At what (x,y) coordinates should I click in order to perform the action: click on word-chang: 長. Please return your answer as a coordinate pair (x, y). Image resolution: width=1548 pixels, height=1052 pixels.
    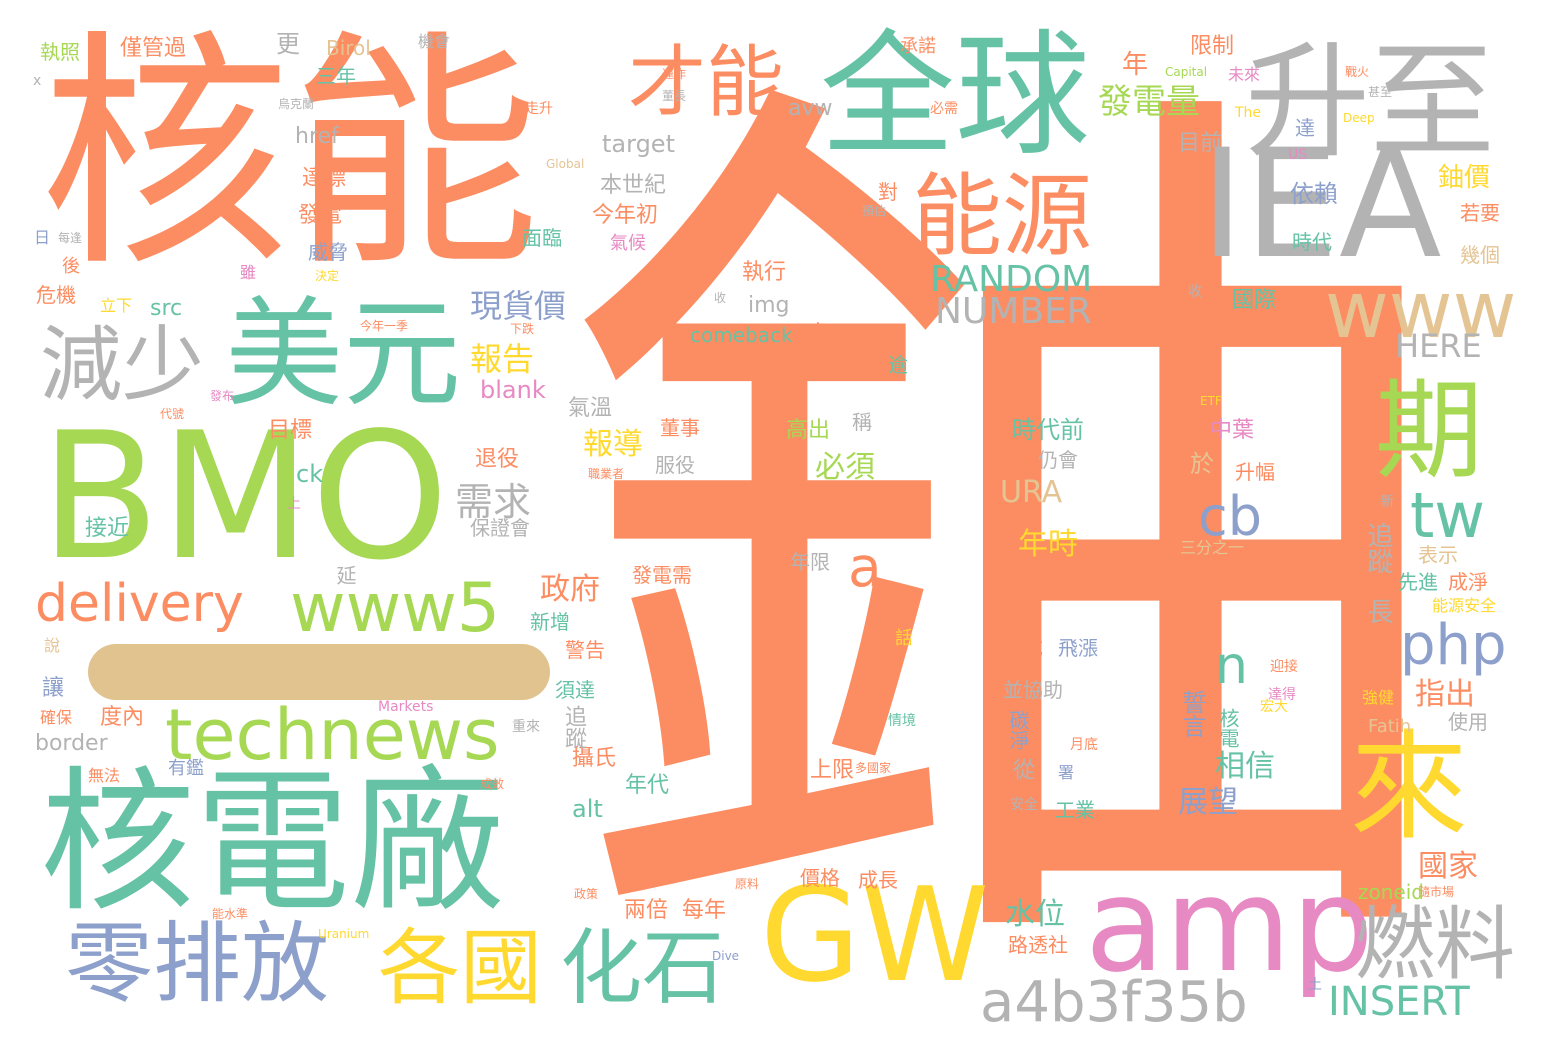
    Looking at the image, I should click on (1378, 611).